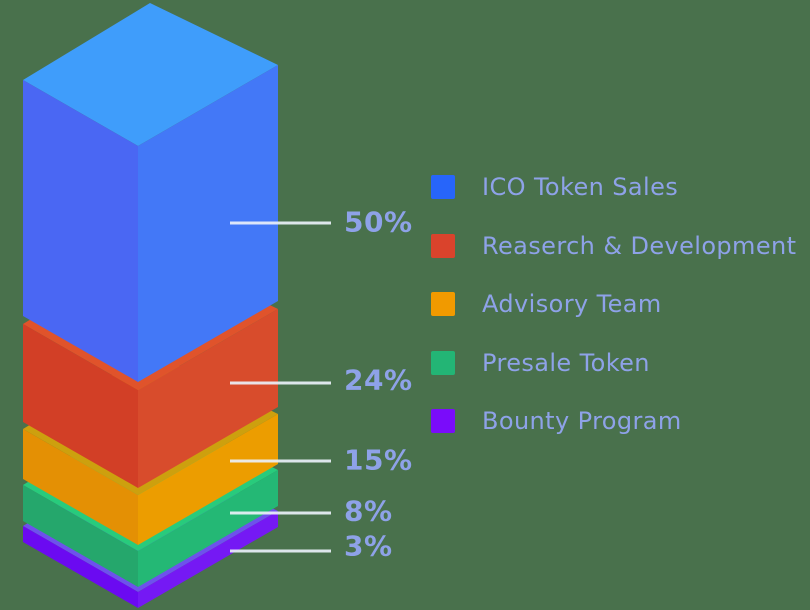 This screenshot has width=810, height=610. I want to click on segment-bounty-program-right-face, so click(208, 559).